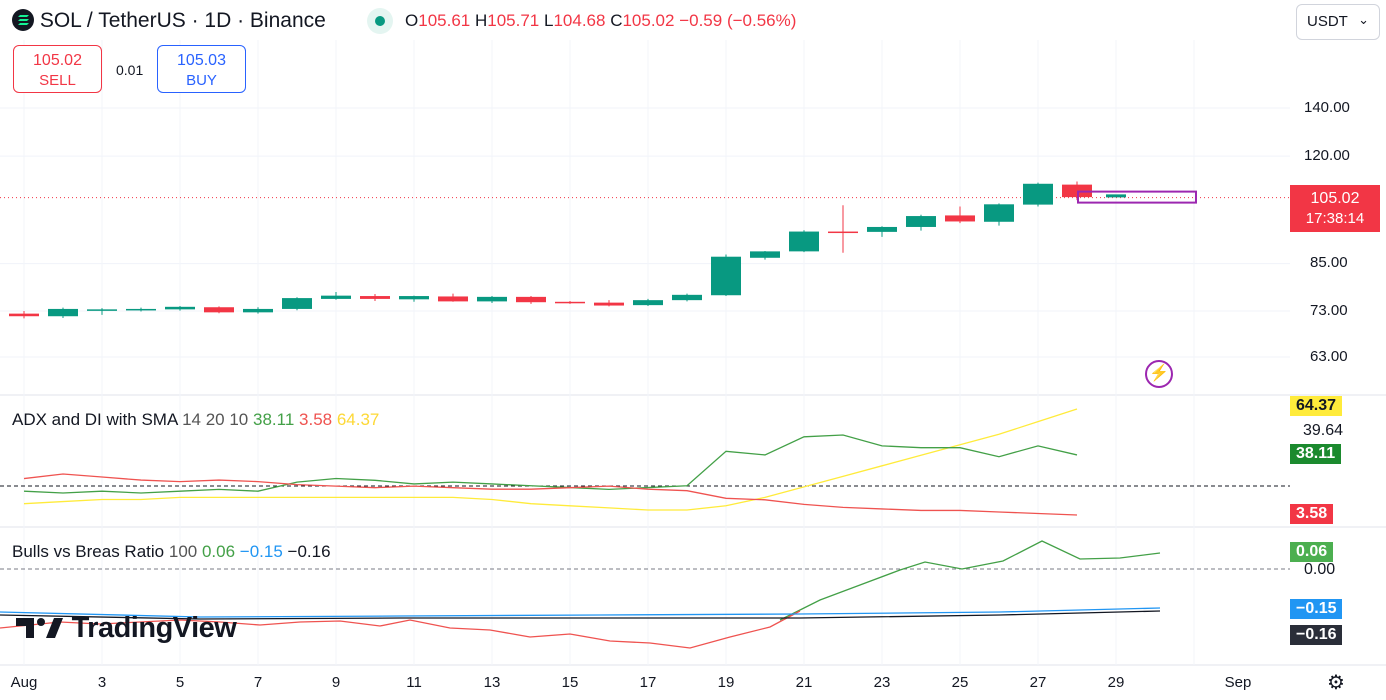  Describe the element at coordinates (412, 20) in the screenshot. I see `open-label: O` at that location.